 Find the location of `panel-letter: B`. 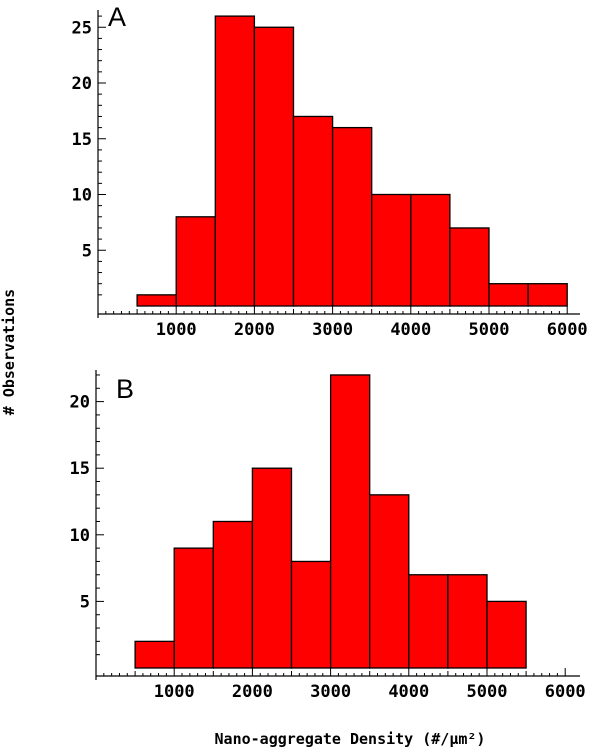

panel-letter: B is located at coordinates (125, 389).